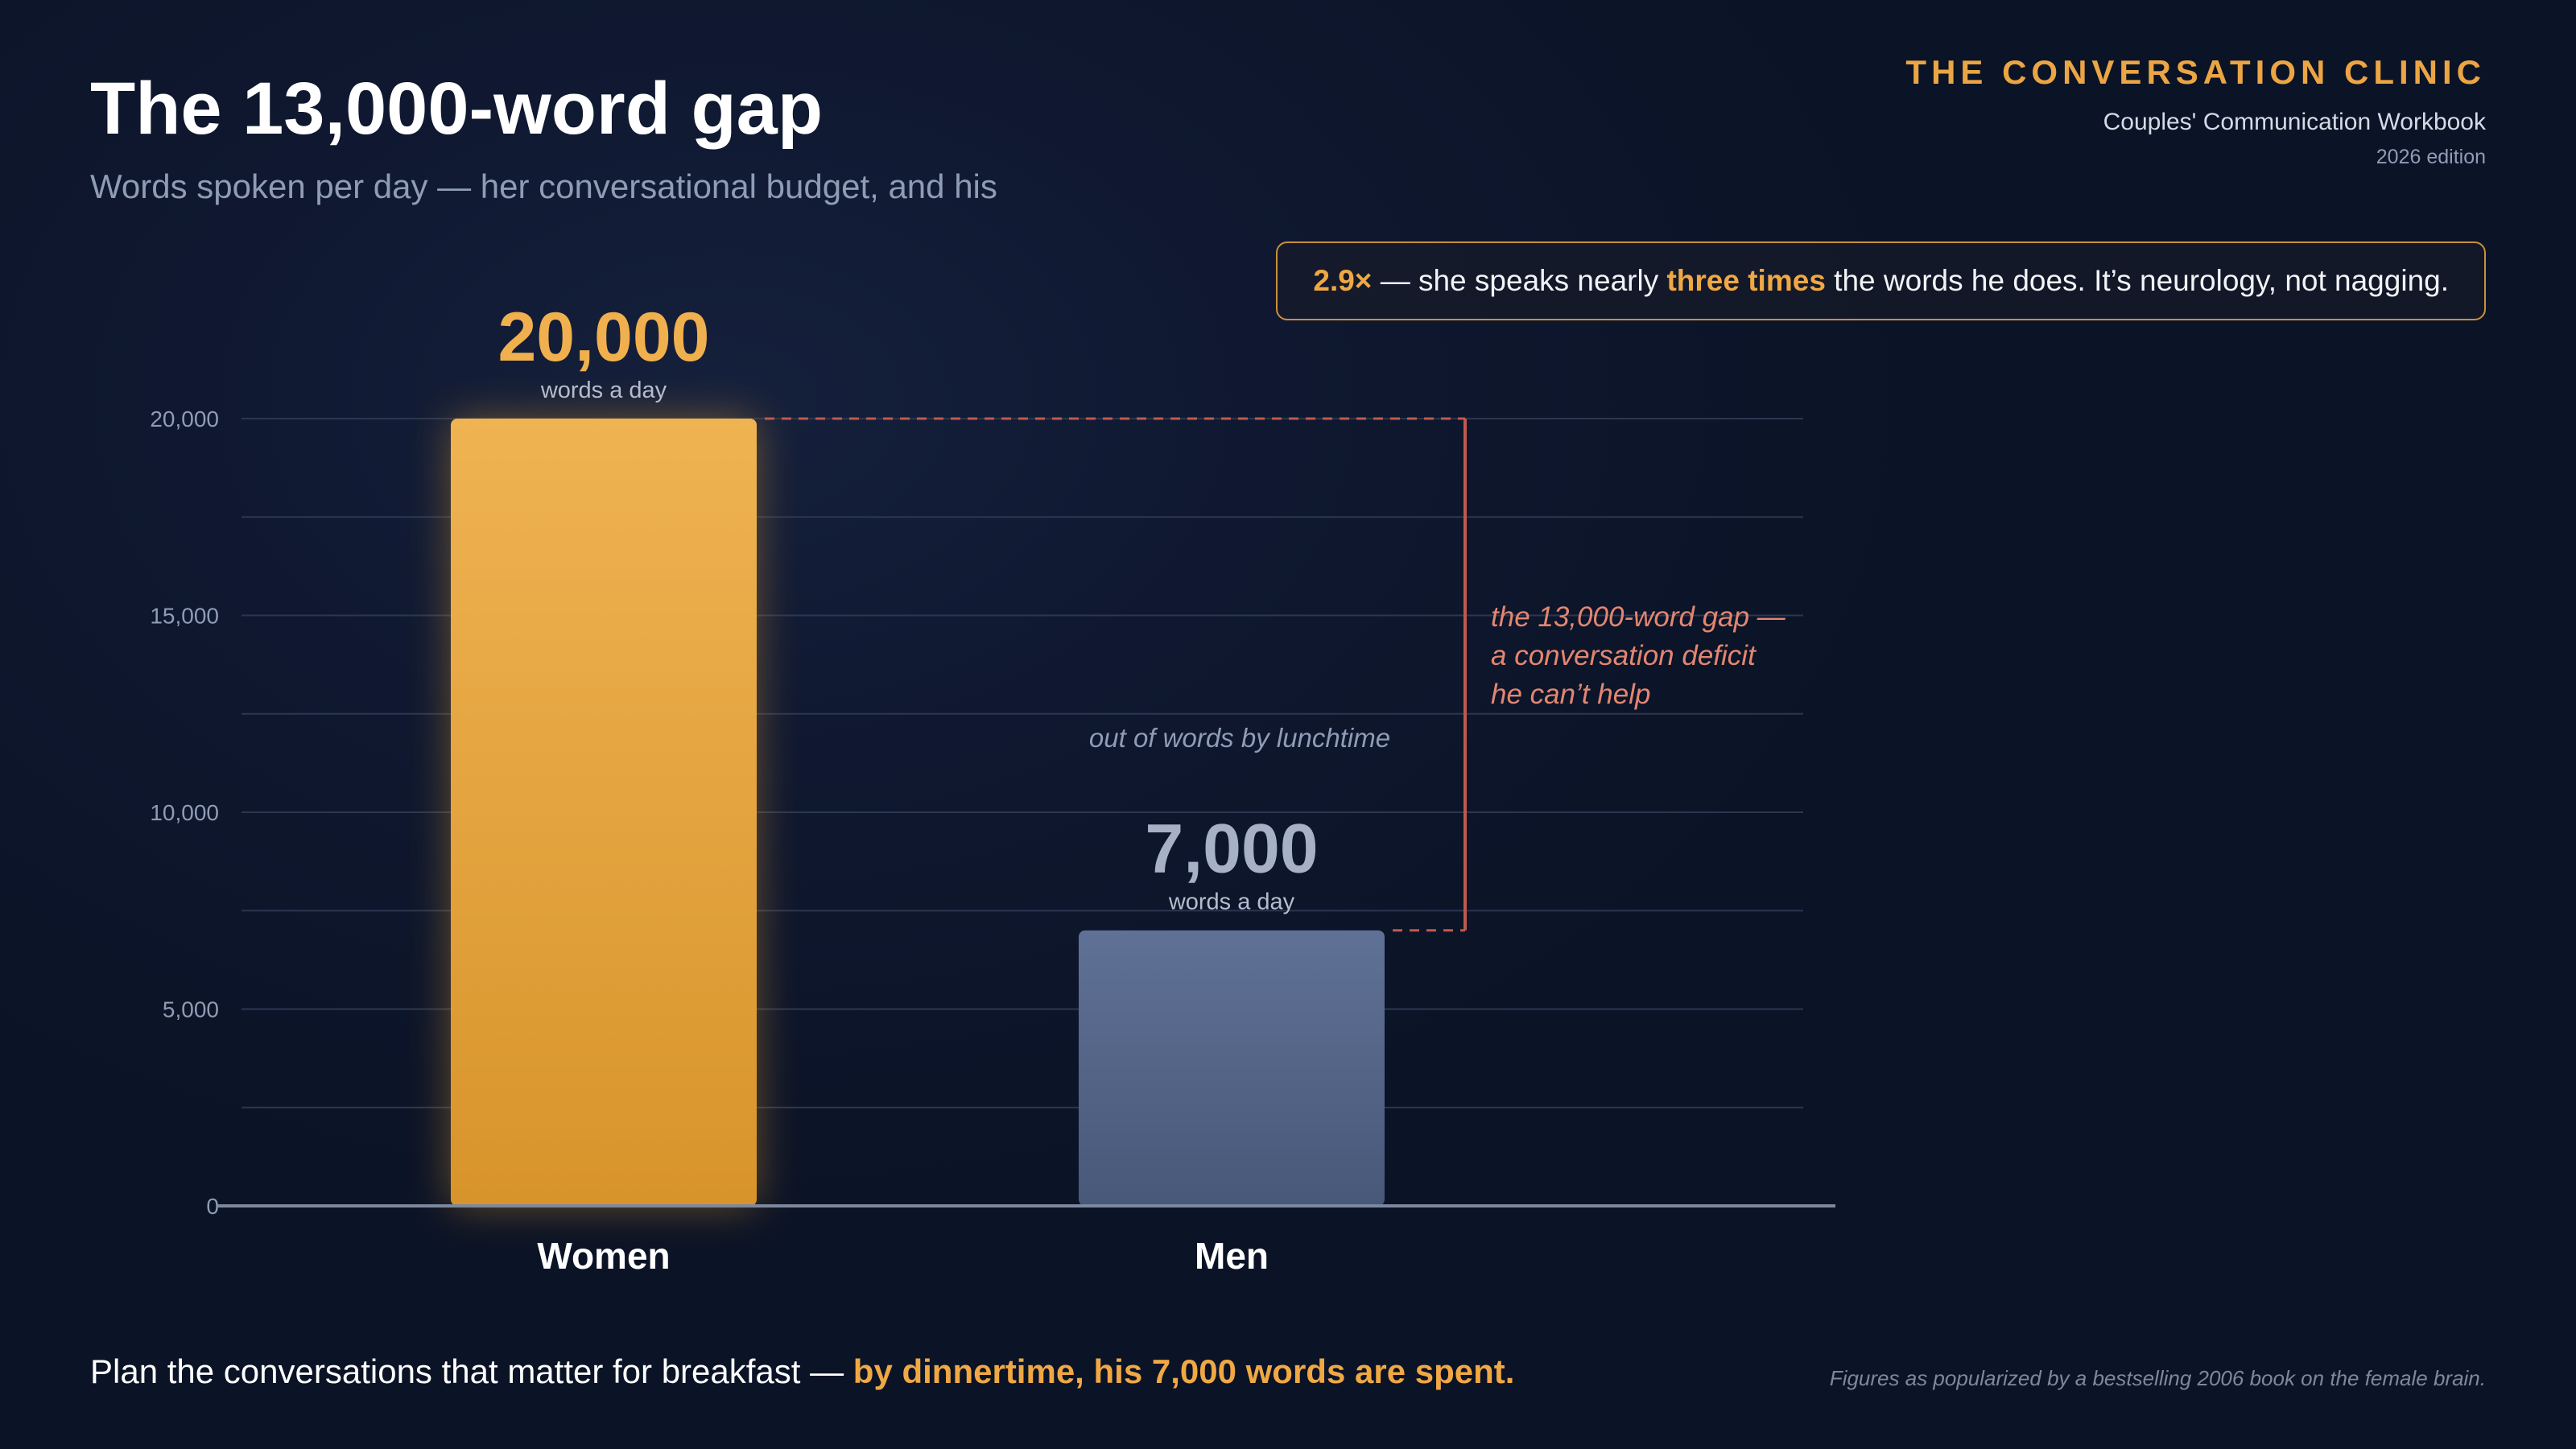 Image resolution: width=2576 pixels, height=1449 pixels. Describe the element at coordinates (1232, 1068) in the screenshot. I see `bar-men` at that location.